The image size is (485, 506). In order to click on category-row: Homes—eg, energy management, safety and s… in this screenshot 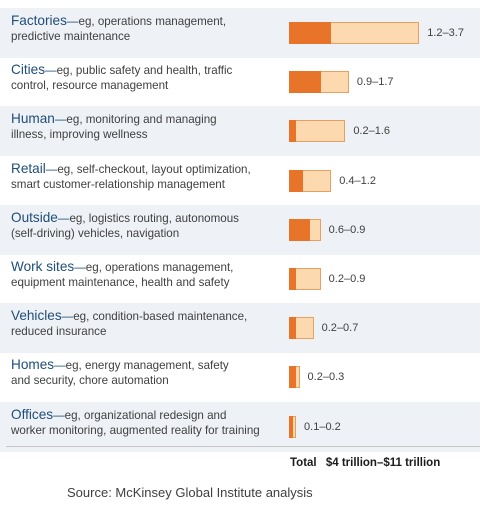, I will do `click(240, 377)`.